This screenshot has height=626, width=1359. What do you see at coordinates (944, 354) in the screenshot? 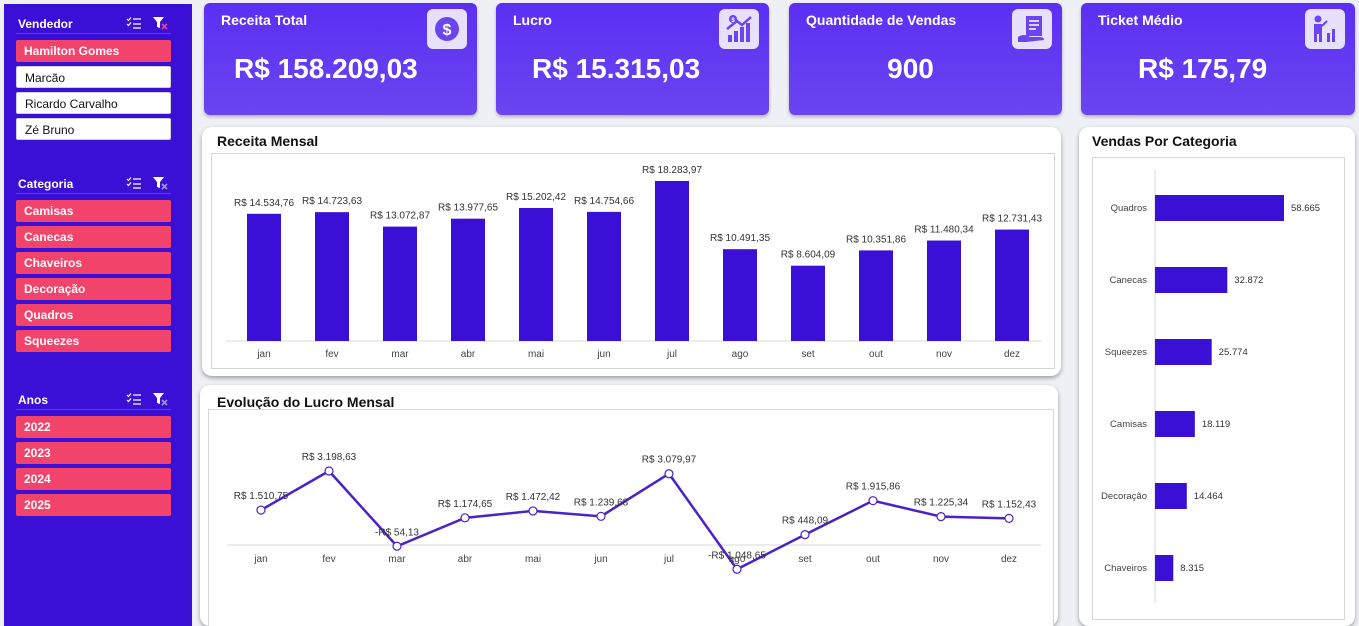
I see `x-tick-label: nov` at bounding box center [944, 354].